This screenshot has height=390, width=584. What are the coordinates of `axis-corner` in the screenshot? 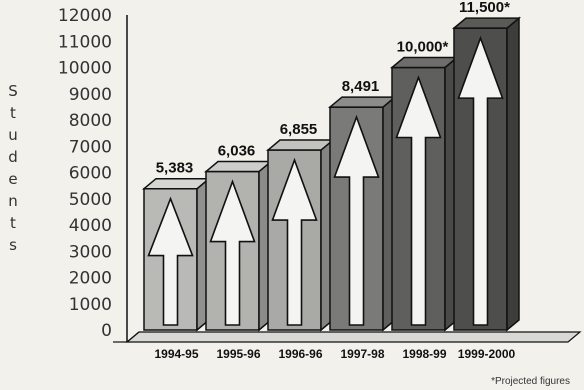 It's located at (133, 337).